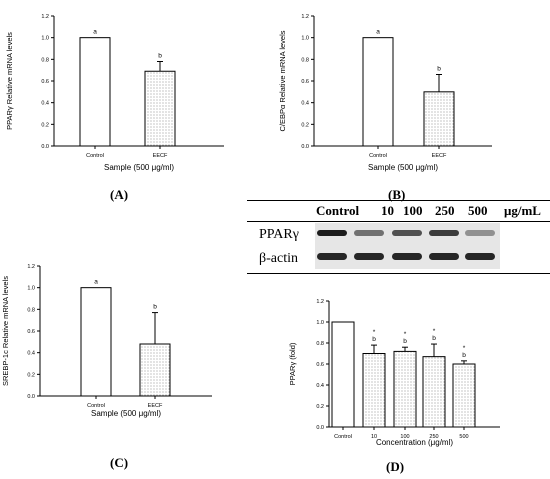 This screenshot has height=479, width=550. I want to click on blot-top-rule, so click(398, 200).